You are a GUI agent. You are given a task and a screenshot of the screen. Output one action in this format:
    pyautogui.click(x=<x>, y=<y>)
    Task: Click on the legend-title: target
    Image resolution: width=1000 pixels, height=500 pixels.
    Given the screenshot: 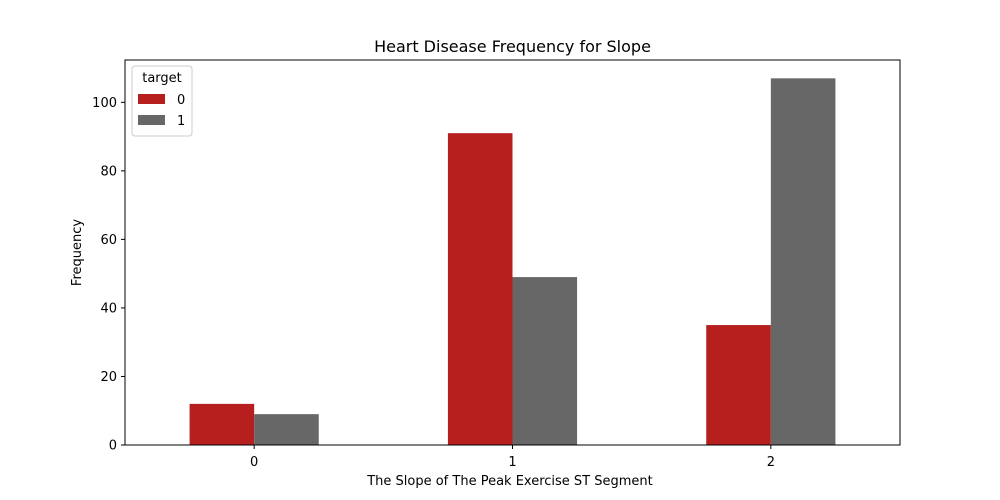 What is the action you would take?
    pyautogui.click(x=162, y=78)
    